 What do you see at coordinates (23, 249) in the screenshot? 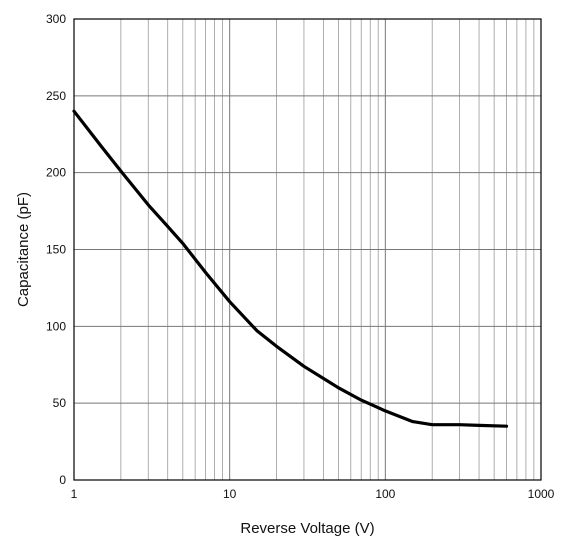
I see `y-axis-label: Capacitance (pF)` at bounding box center [23, 249].